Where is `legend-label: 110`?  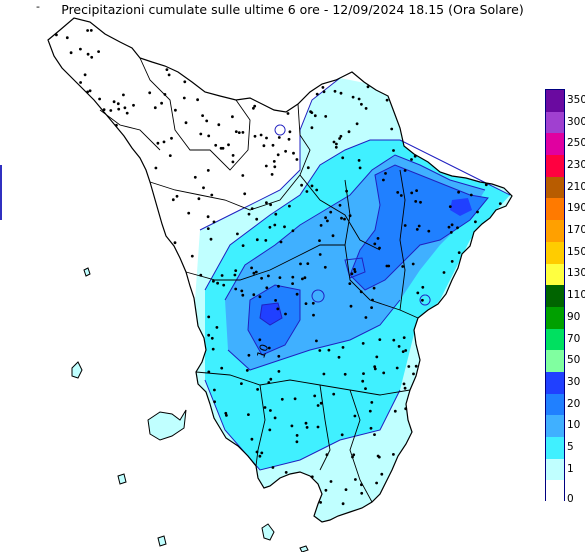 legend-label: 110 is located at coordinates (576, 295).